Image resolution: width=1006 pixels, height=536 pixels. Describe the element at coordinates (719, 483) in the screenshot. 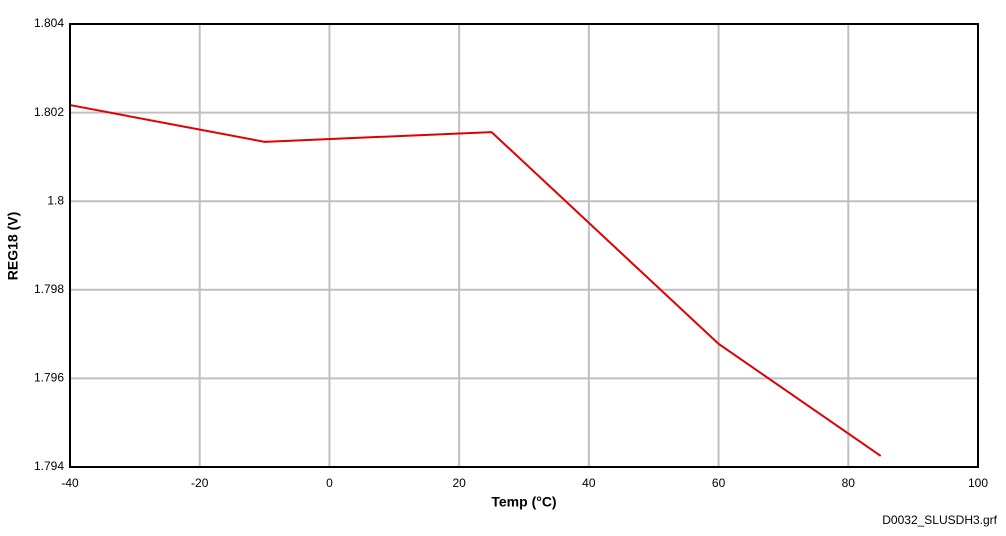

I see `x-tick-label: 60` at that location.